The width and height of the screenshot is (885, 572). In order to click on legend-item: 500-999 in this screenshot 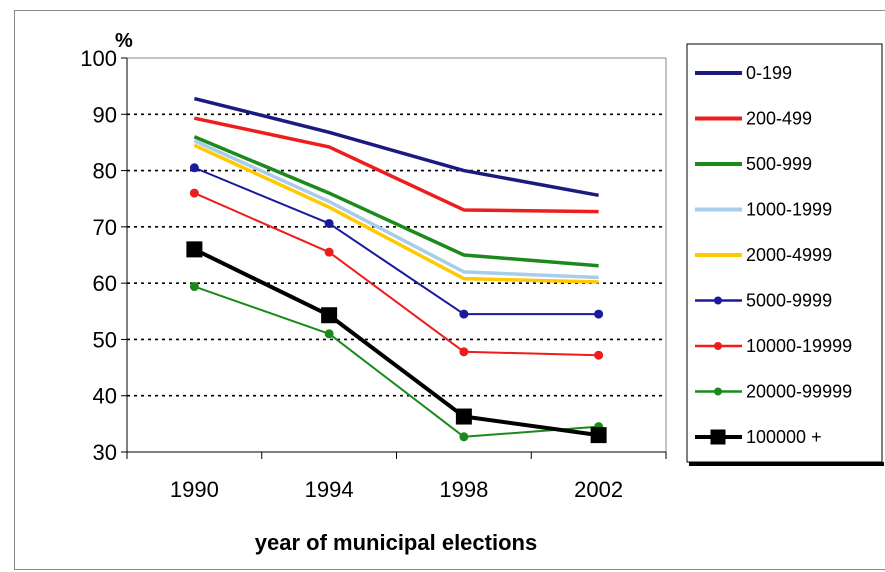, I will do `click(753, 164)`.